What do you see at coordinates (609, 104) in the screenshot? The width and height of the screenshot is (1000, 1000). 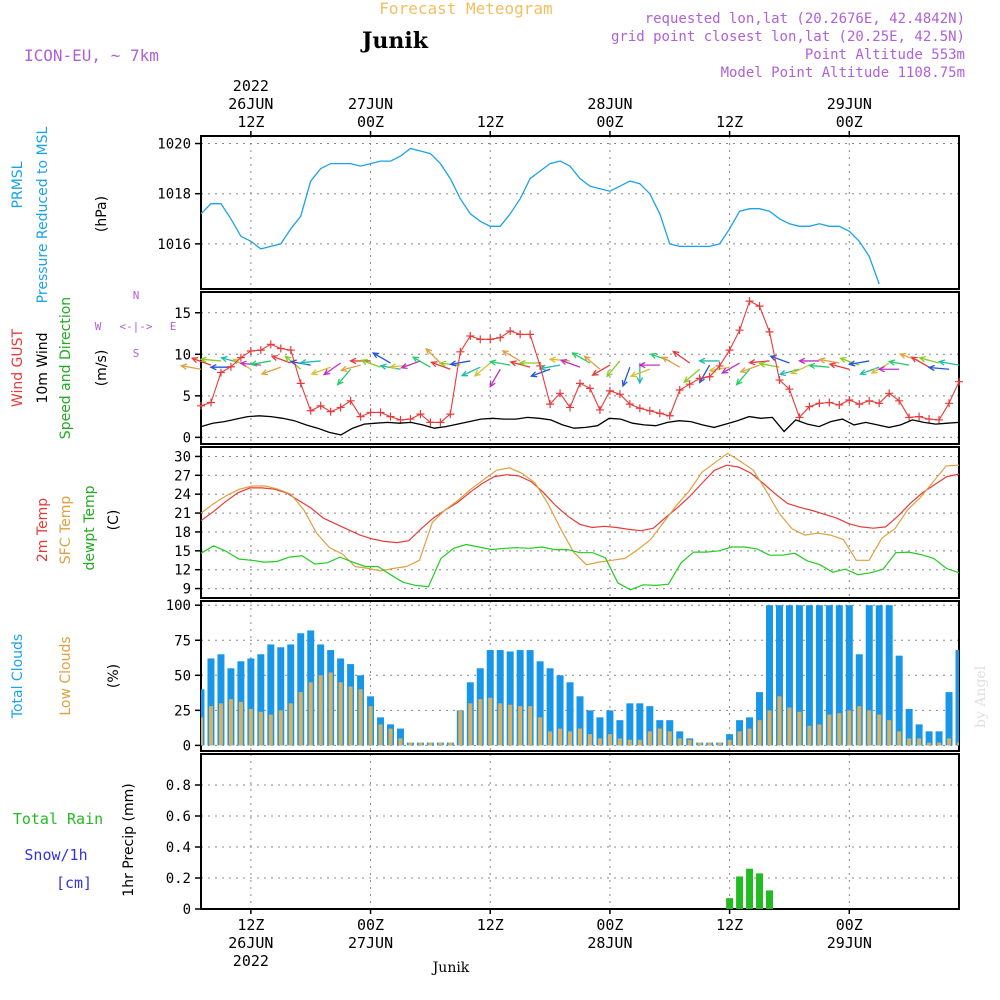 I see `x-tick-label: 28JUN` at bounding box center [609, 104].